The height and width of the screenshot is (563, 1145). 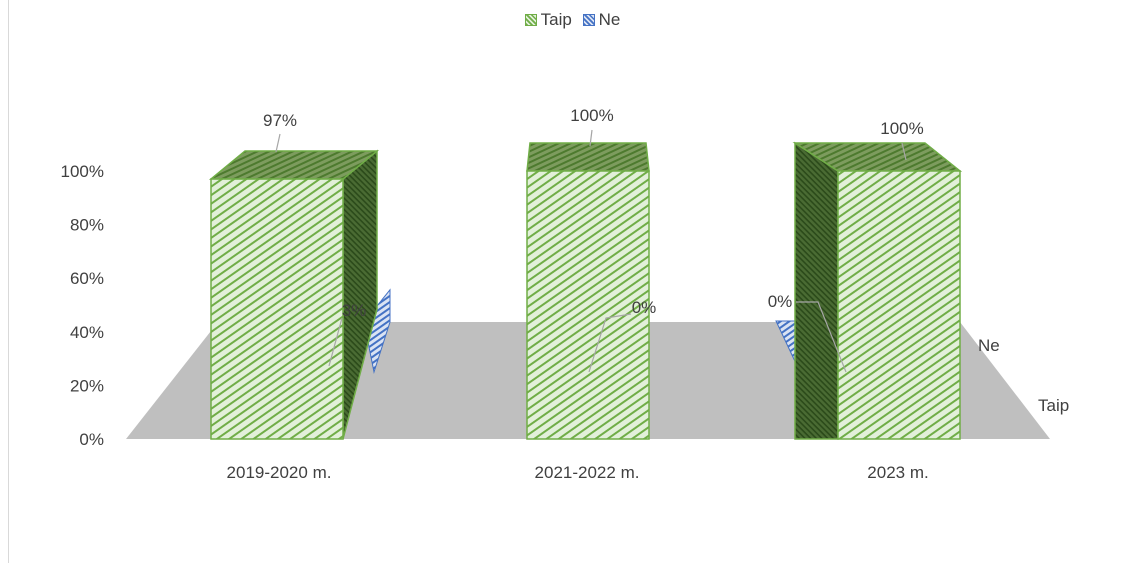 I want to click on legend-swatch-taip, so click(x=530, y=20).